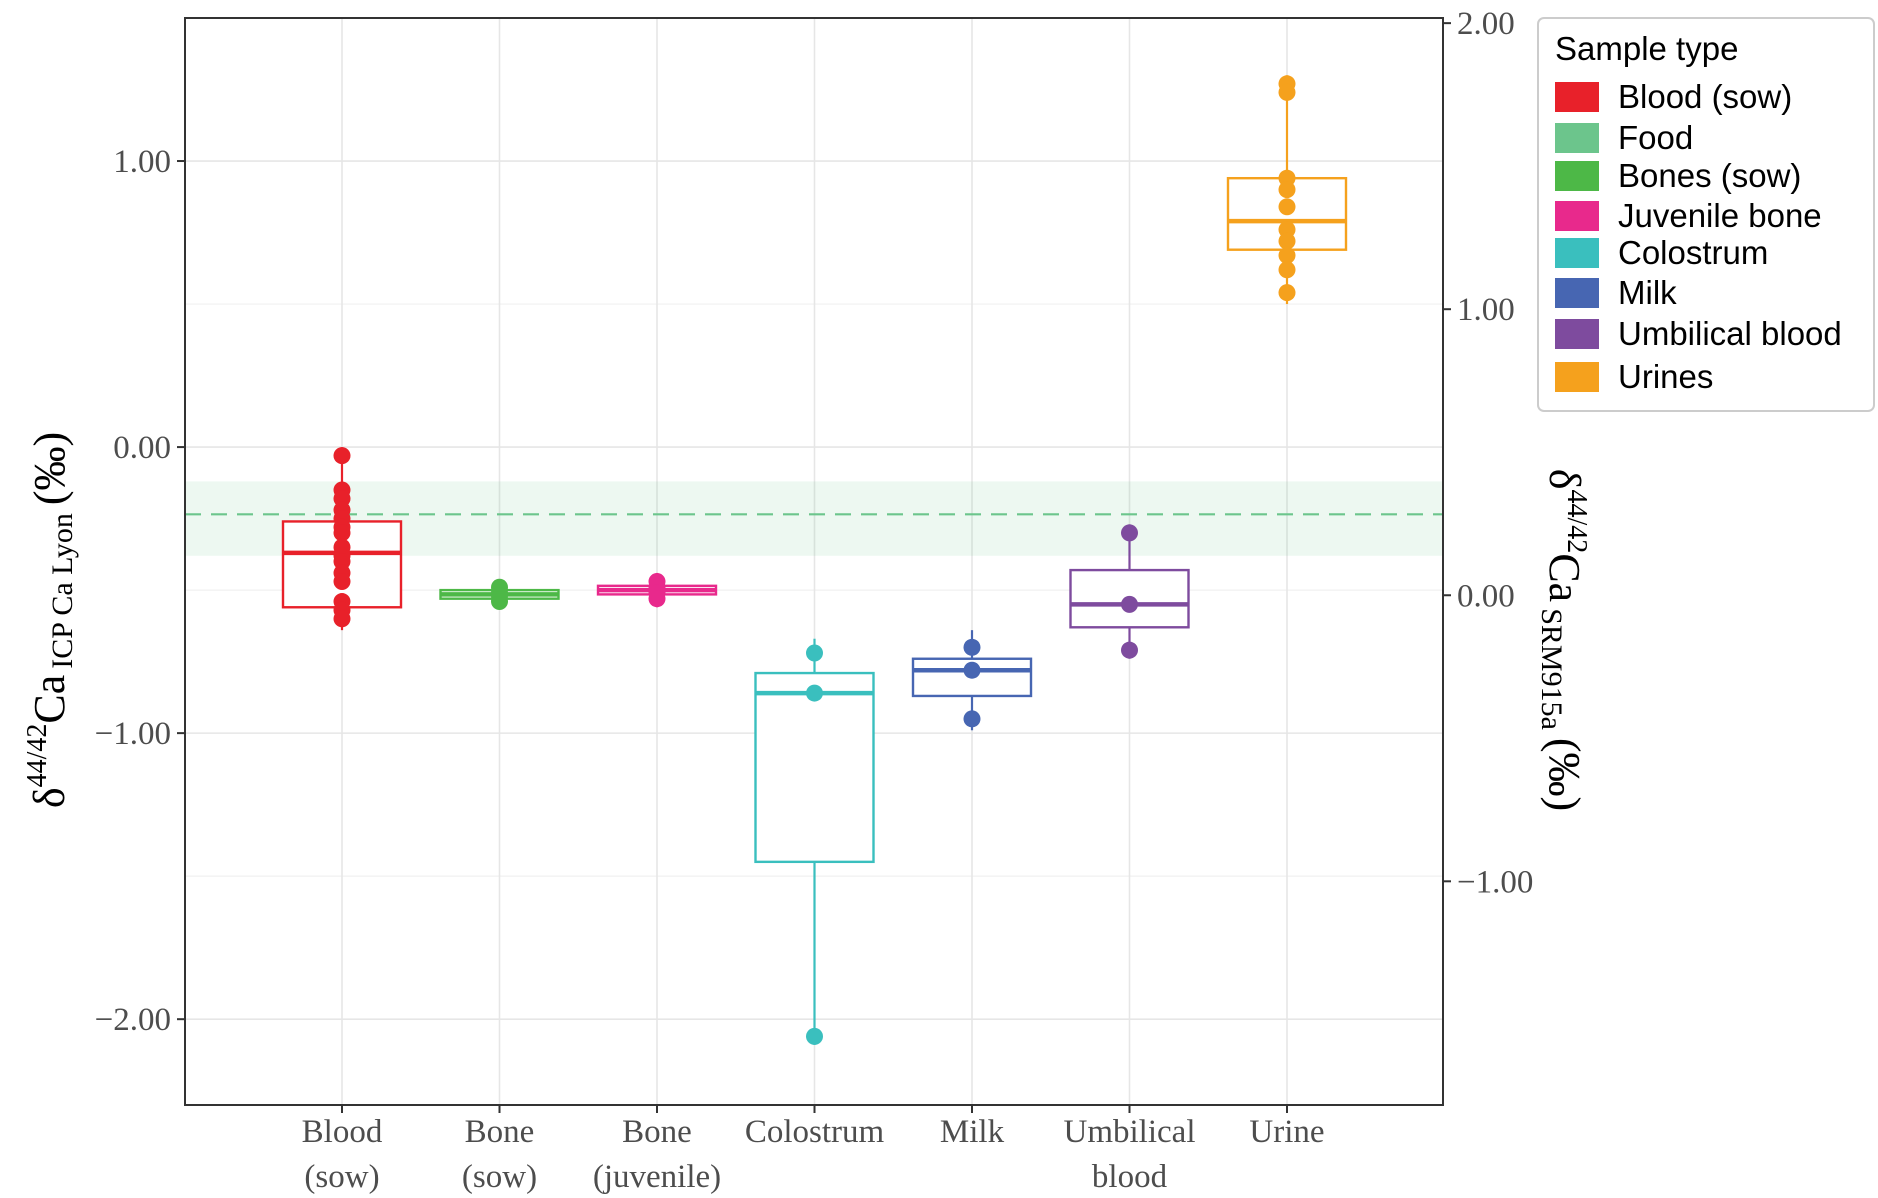  Describe the element at coordinates (133, 734) in the screenshot. I see `y-left-tick-label: −1.00` at that location.